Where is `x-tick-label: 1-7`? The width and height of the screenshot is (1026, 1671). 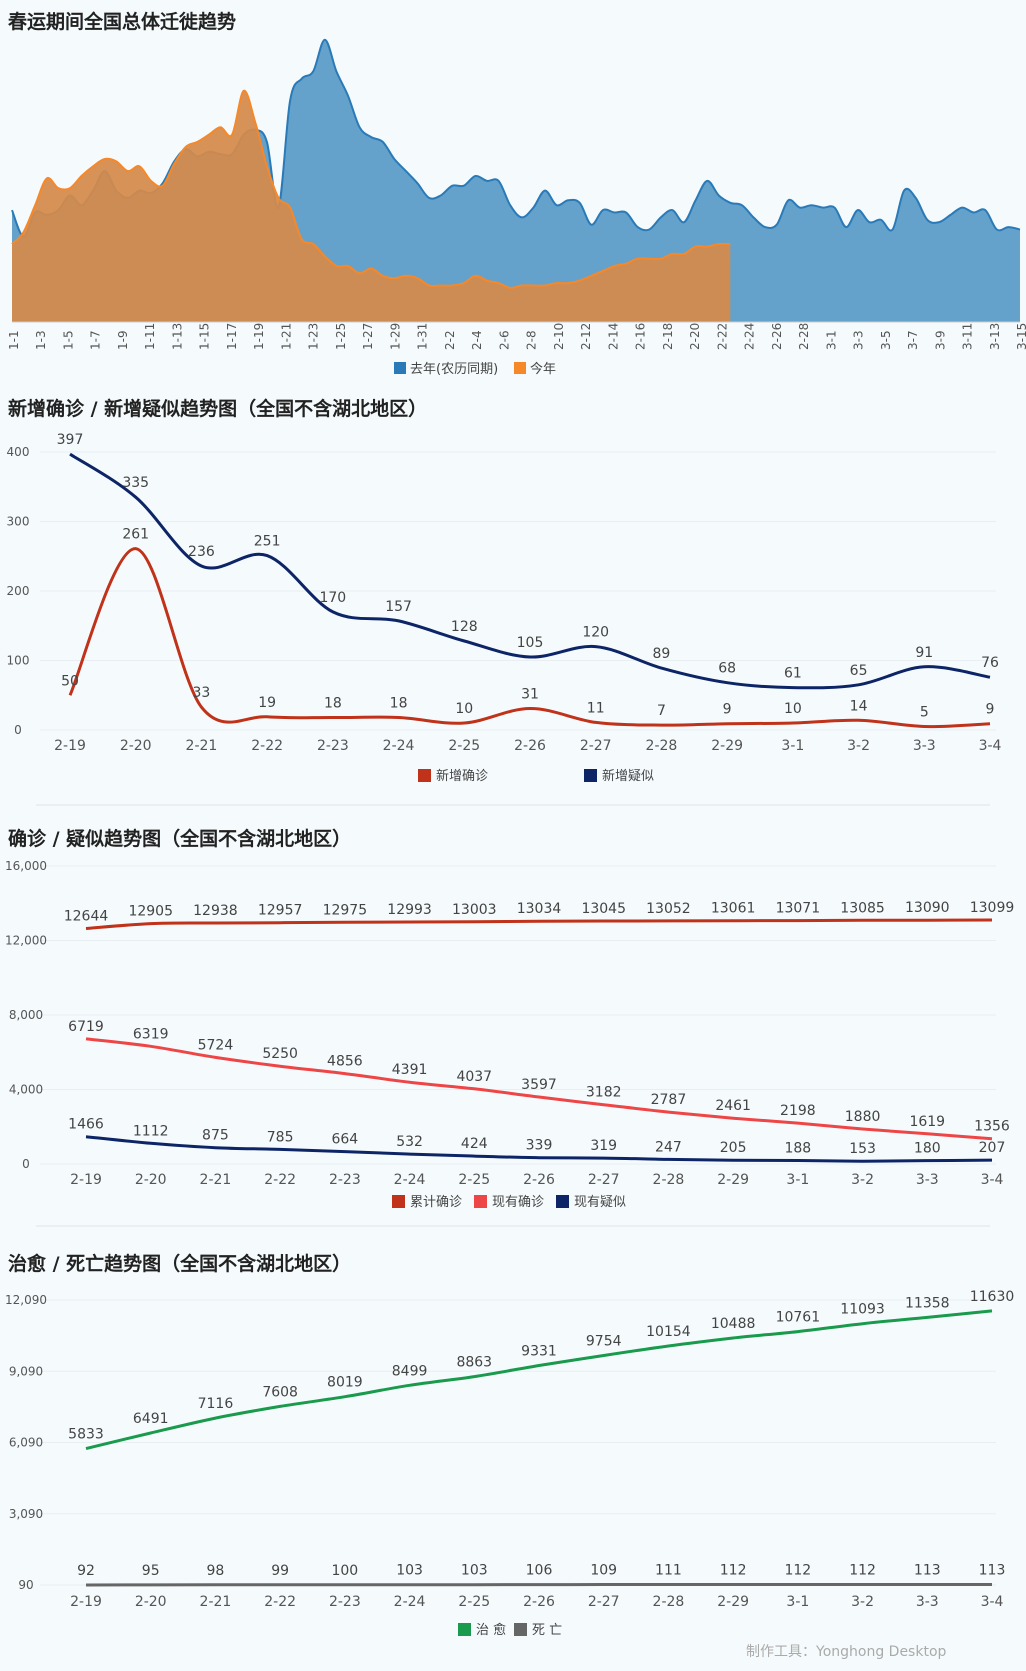 x-tick-label: 1-7 is located at coordinates (96, 340).